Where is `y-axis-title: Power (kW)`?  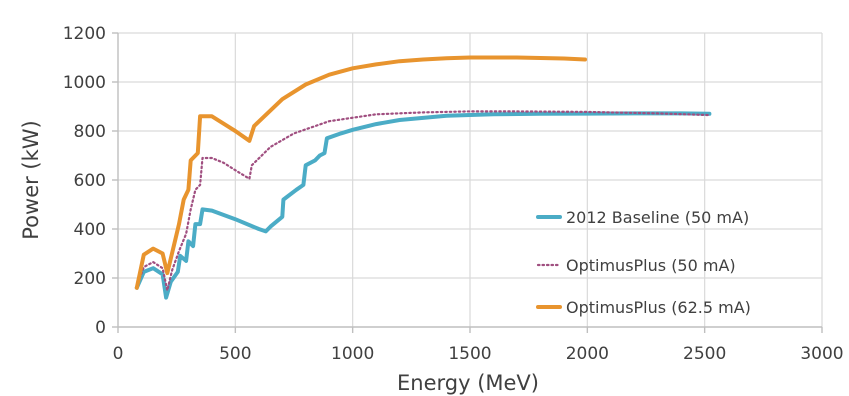
y-axis-title: Power (kW) is located at coordinates (31, 179).